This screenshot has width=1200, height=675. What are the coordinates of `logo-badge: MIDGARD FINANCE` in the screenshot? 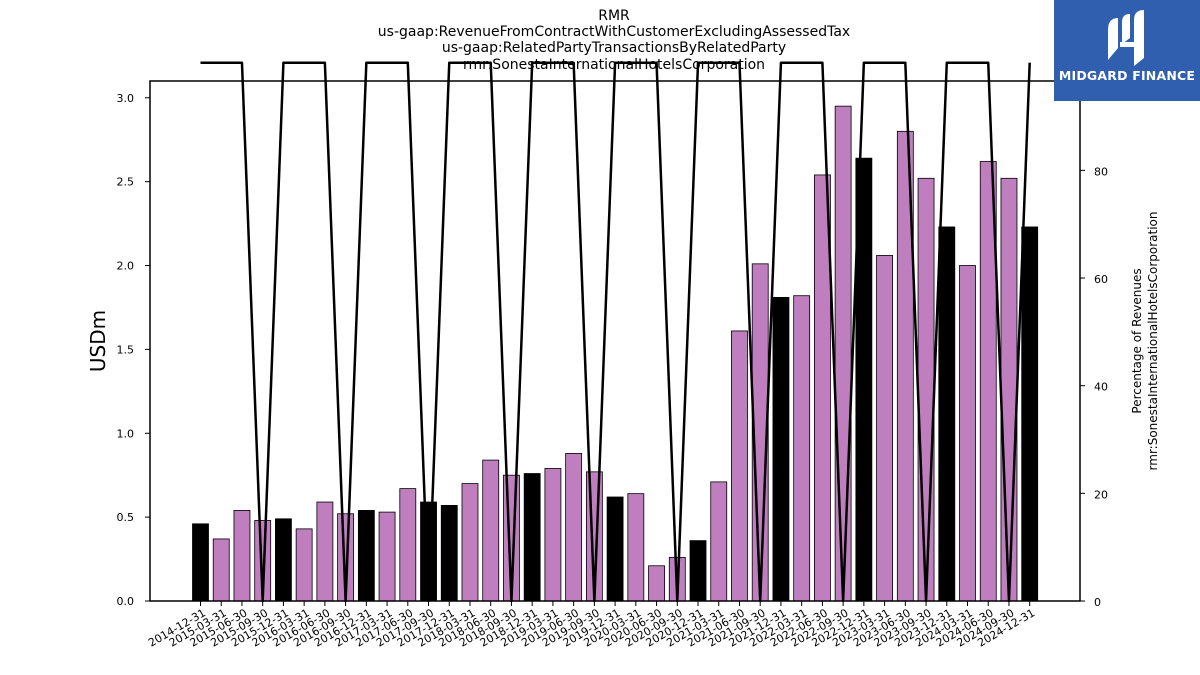 It's located at (1127, 50).